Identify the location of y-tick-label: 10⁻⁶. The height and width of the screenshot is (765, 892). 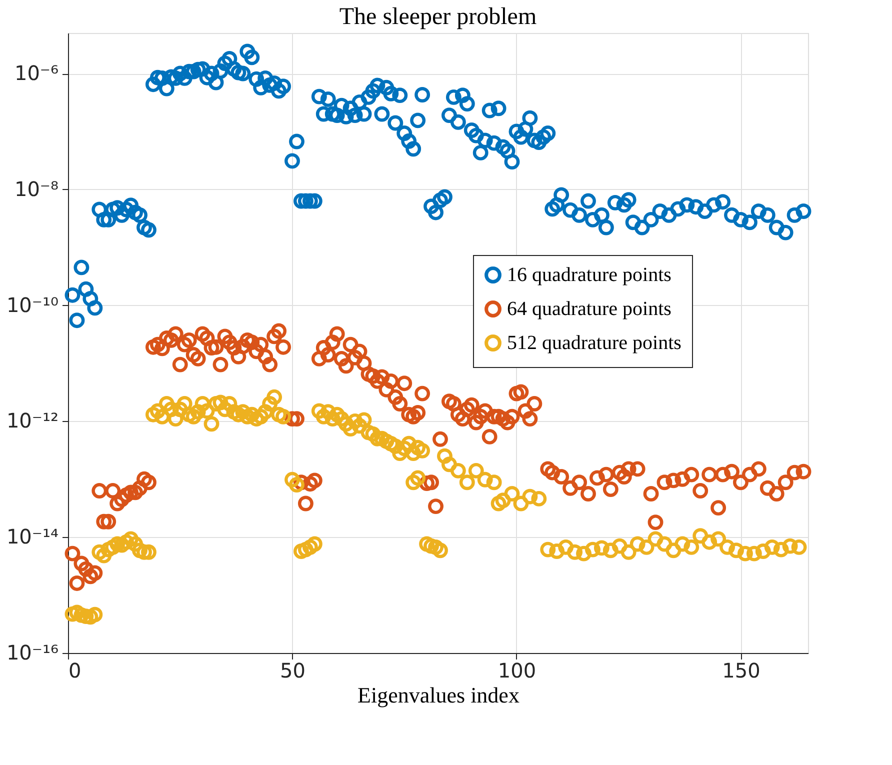
(36, 73).